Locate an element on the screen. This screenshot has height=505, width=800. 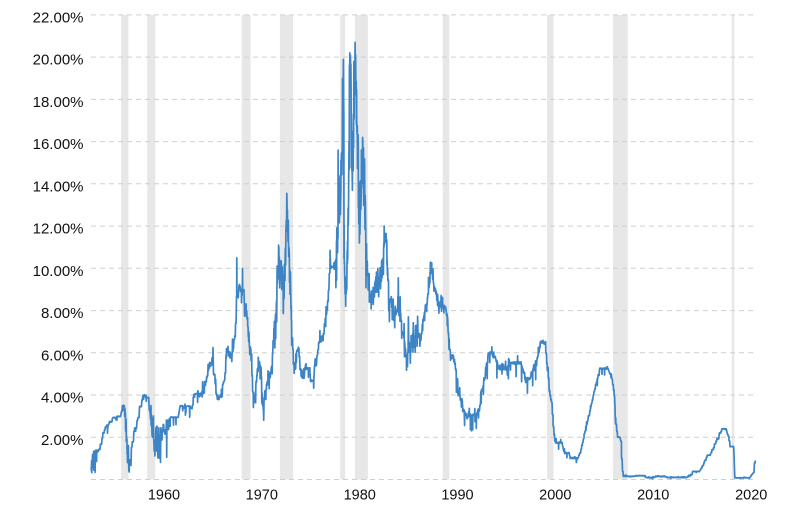
svg-text: 1980 is located at coordinates (360, 496).